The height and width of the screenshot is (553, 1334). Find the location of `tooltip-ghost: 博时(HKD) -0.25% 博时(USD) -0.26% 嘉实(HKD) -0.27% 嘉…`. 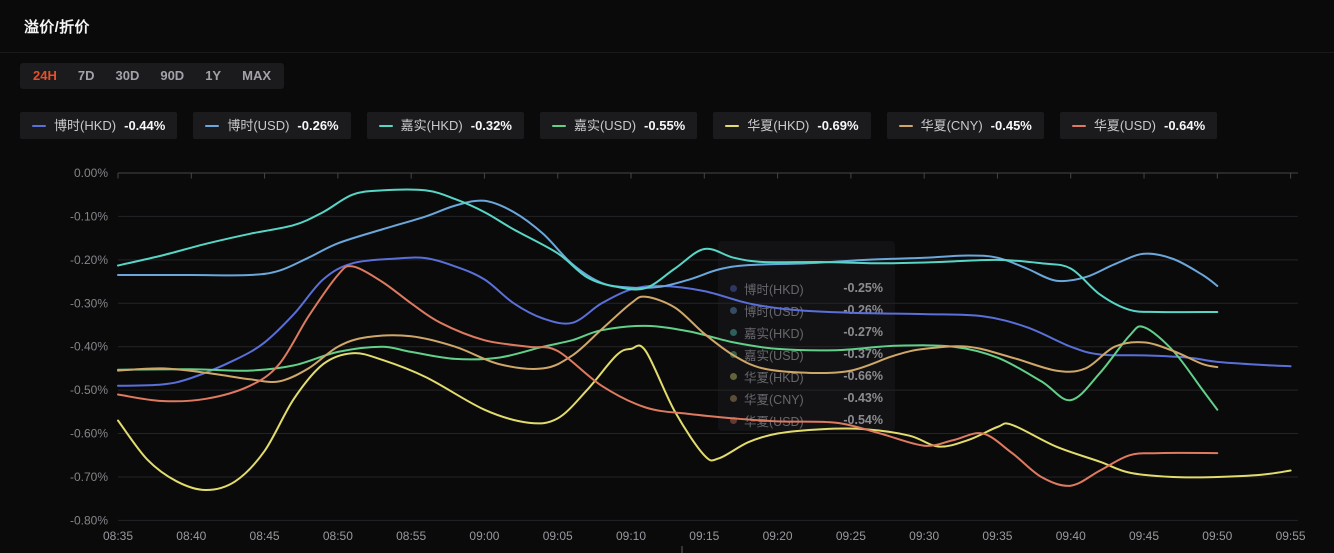

tooltip-ghost: 博时(HKD) -0.25% 博时(USD) -0.26% 嘉实(HKD) -0.27% 嘉… is located at coordinates (806, 336).